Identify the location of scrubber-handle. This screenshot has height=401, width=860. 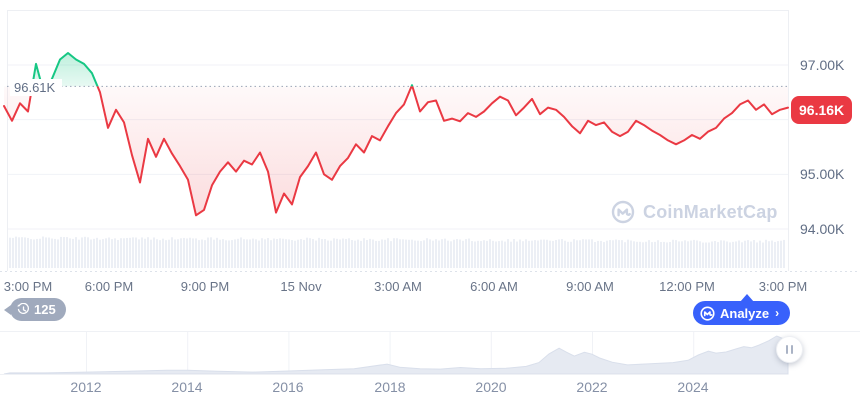
(789, 349).